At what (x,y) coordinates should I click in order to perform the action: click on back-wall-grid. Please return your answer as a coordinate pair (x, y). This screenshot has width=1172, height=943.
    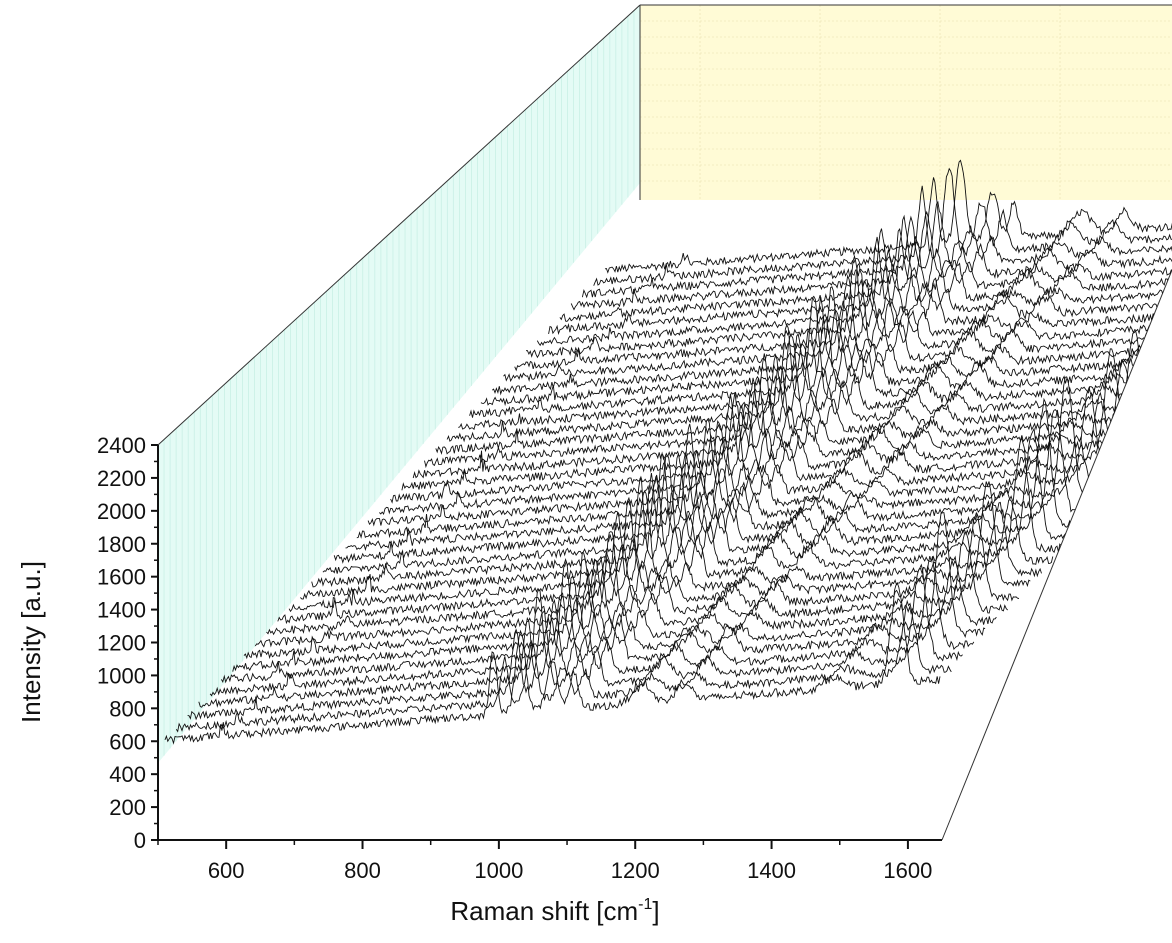
    Looking at the image, I should click on (906, 102).